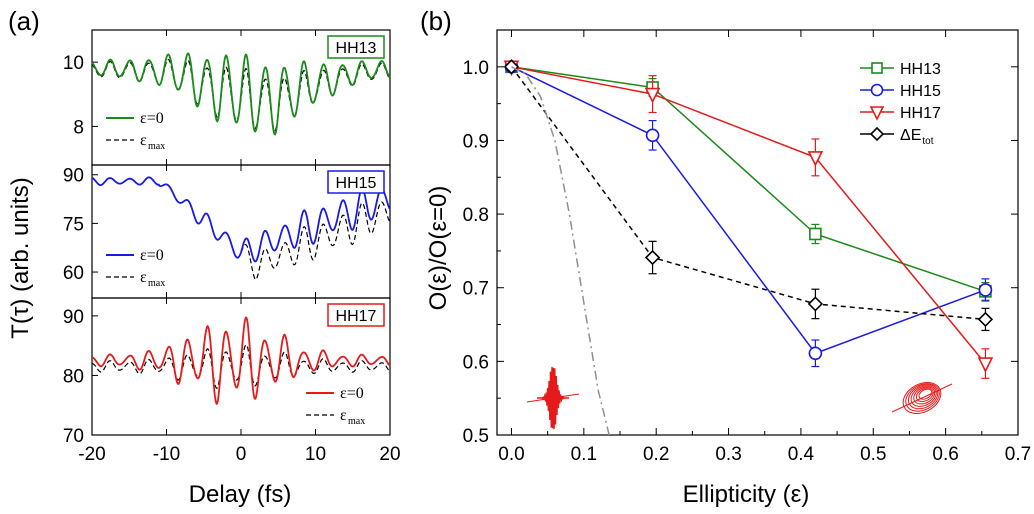 The image size is (1034, 514). Describe the element at coordinates (476, 68) in the screenshot. I see `y-tick-label: 1.0` at that location.